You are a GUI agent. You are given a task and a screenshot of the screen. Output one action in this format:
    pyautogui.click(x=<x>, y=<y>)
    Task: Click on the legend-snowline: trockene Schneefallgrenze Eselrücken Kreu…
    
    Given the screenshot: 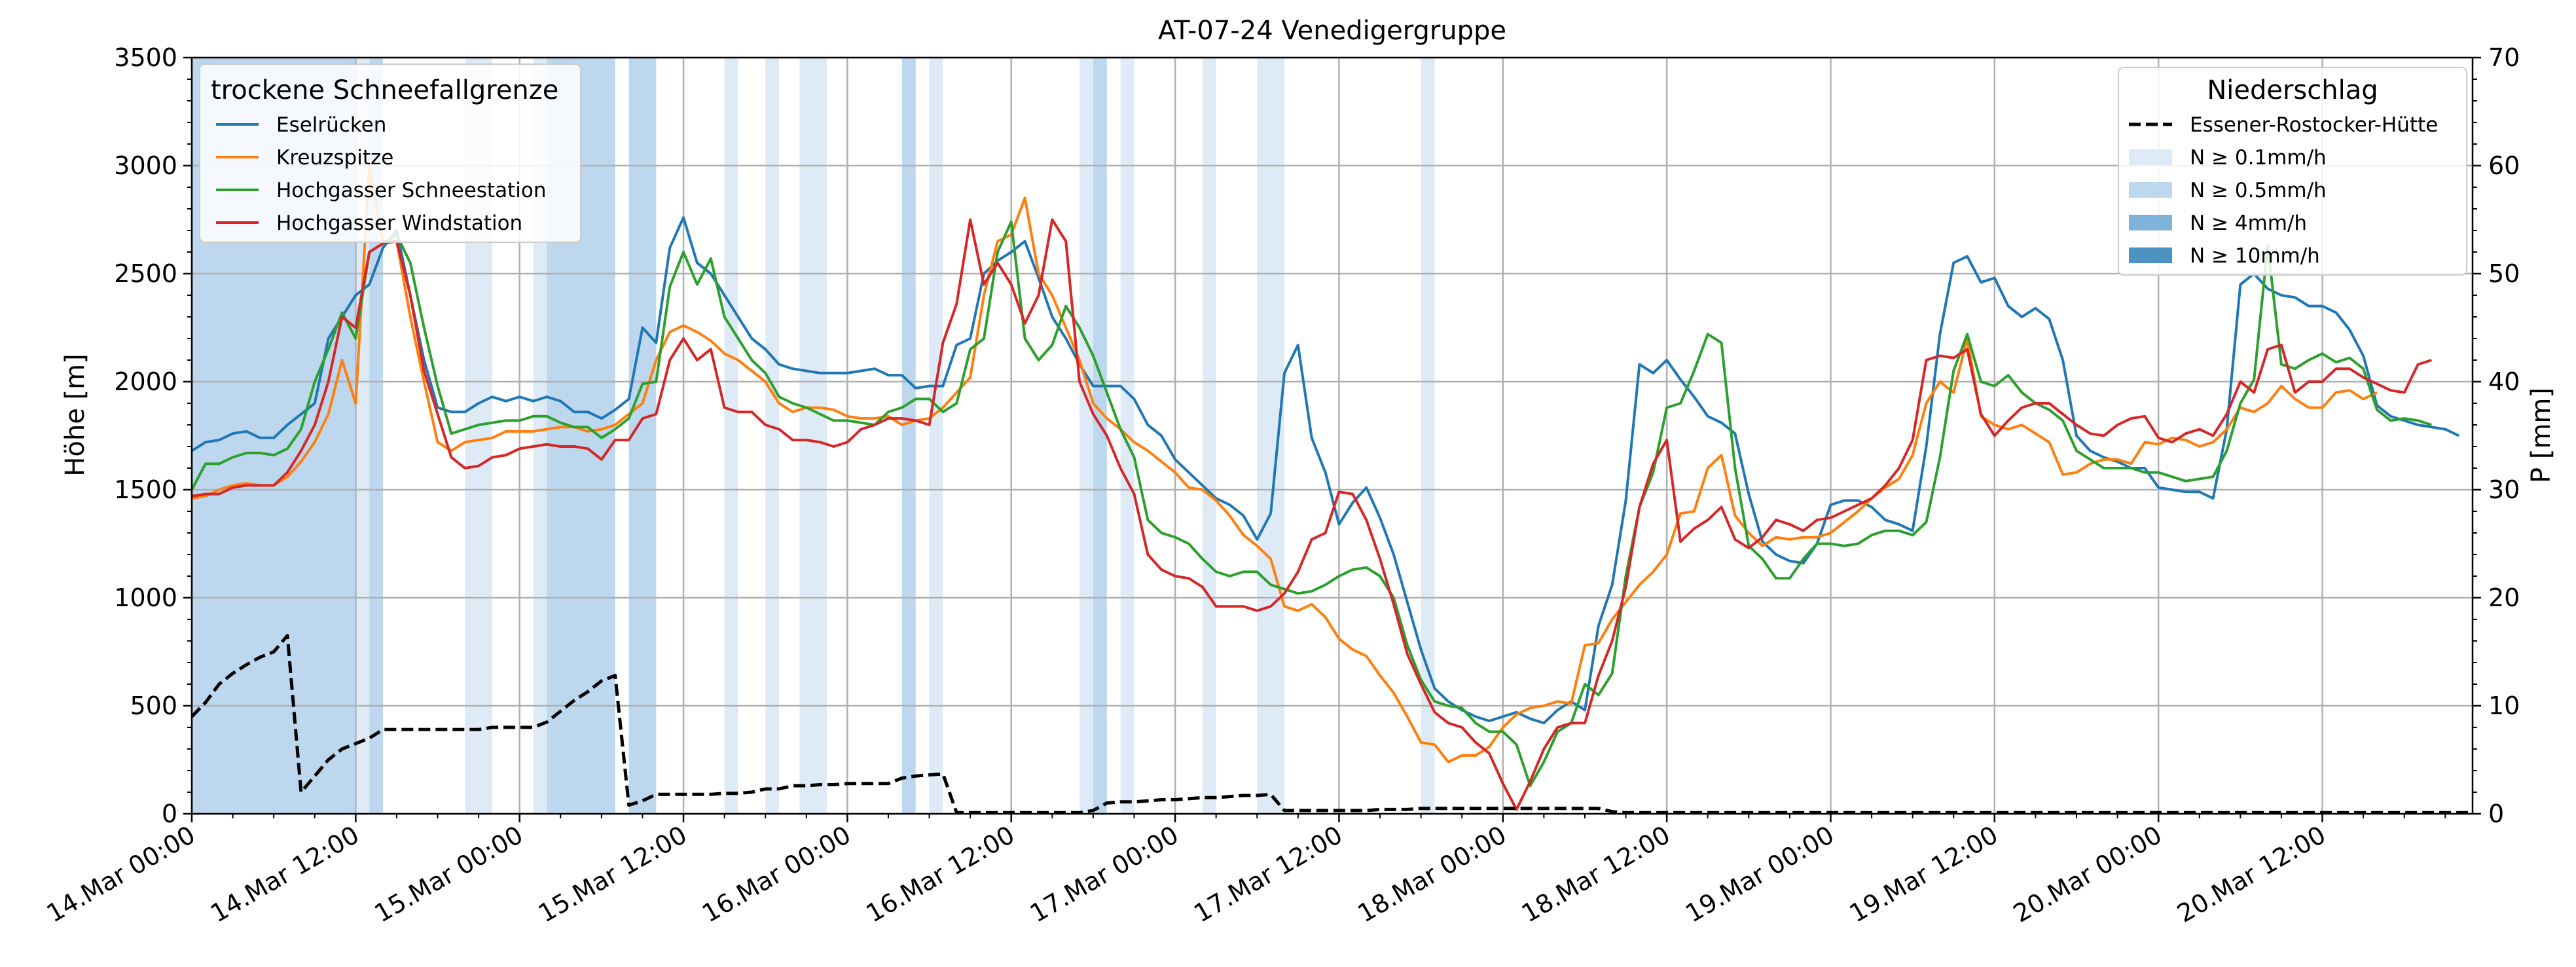 What is the action you would take?
    pyautogui.click(x=390, y=153)
    